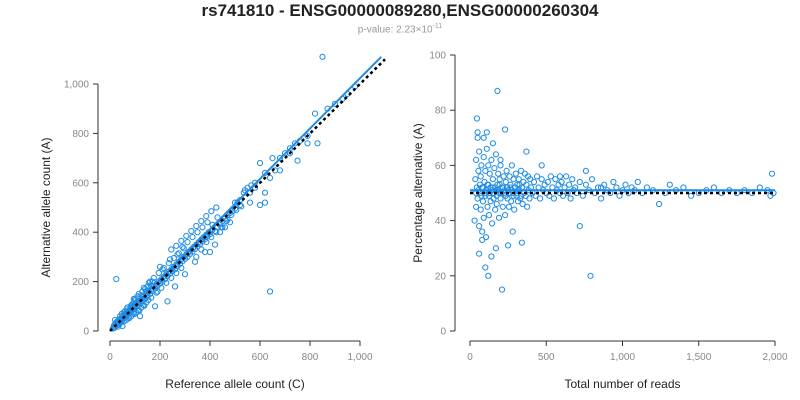  What do you see at coordinates (622, 357) in the screenshot?
I see `right-x-tick-label: 1,000` at bounding box center [622, 357].